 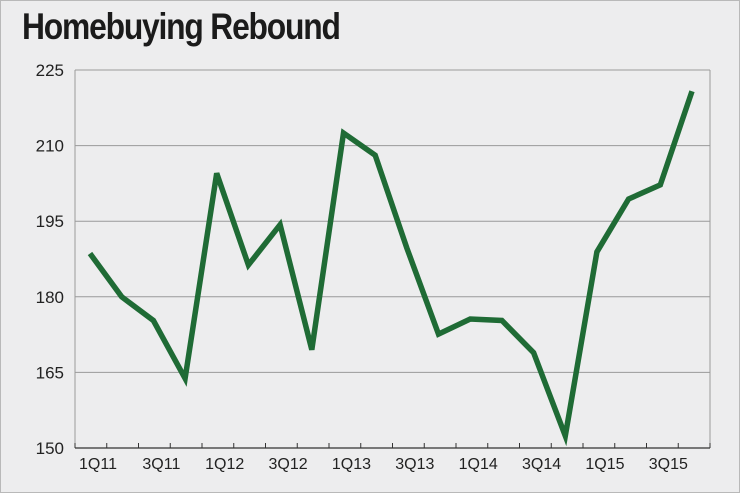 What do you see at coordinates (98, 464) in the screenshot?
I see `x-tick-label: 1Q11` at bounding box center [98, 464].